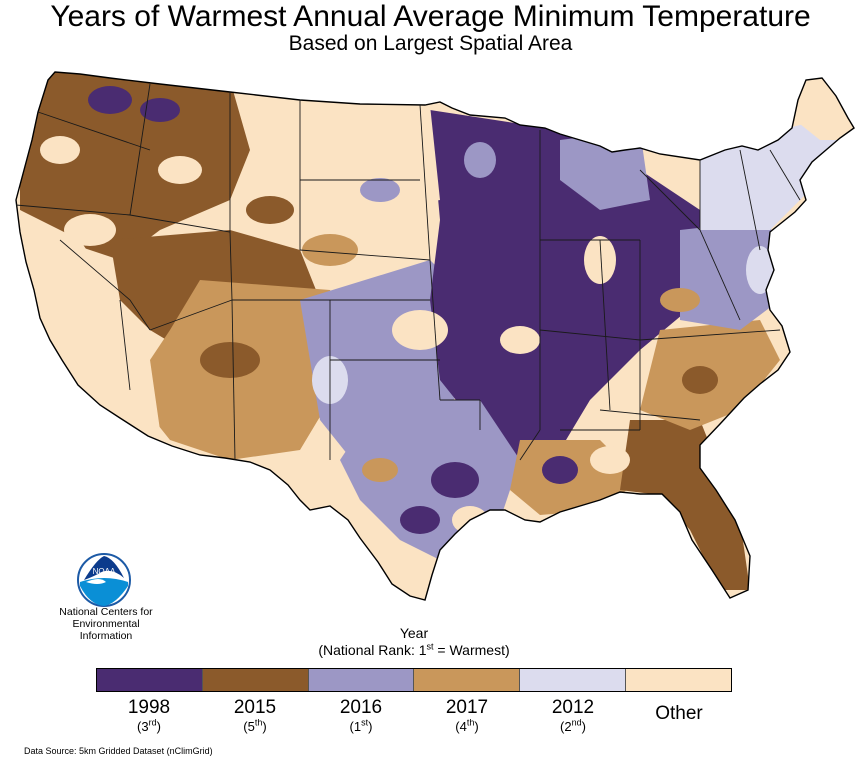 The width and height of the screenshot is (861, 763). Describe the element at coordinates (106, 636) in the screenshot. I see `ncei-line-3: Information` at that location.